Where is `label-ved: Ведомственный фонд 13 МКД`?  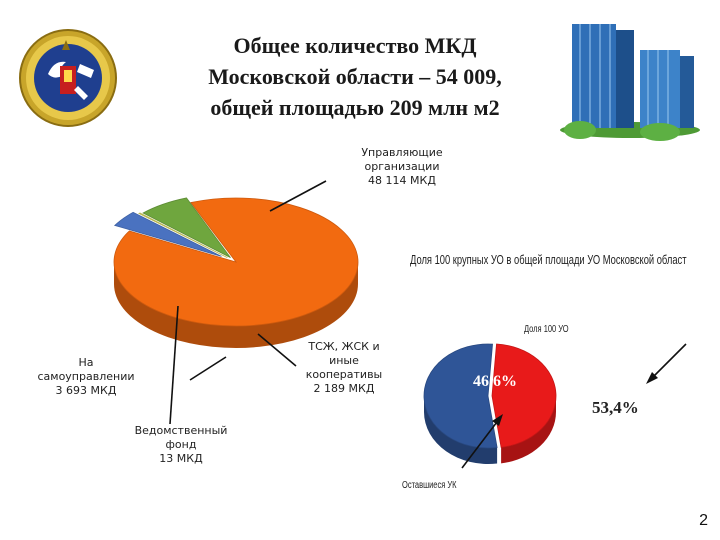 label-ved: Ведомственный фонд 13 МКД is located at coordinates (181, 445).